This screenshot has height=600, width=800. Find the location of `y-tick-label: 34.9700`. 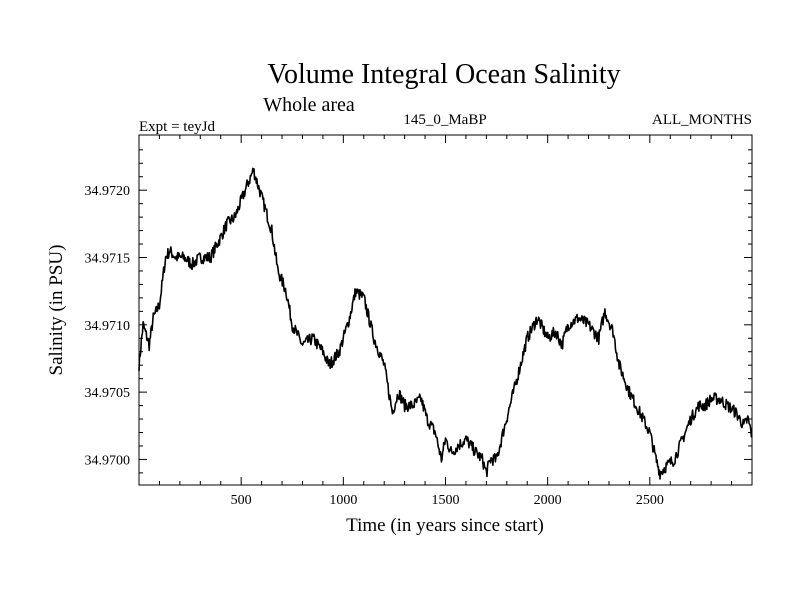

y-tick-label: 34.9700 is located at coordinates (108, 460).